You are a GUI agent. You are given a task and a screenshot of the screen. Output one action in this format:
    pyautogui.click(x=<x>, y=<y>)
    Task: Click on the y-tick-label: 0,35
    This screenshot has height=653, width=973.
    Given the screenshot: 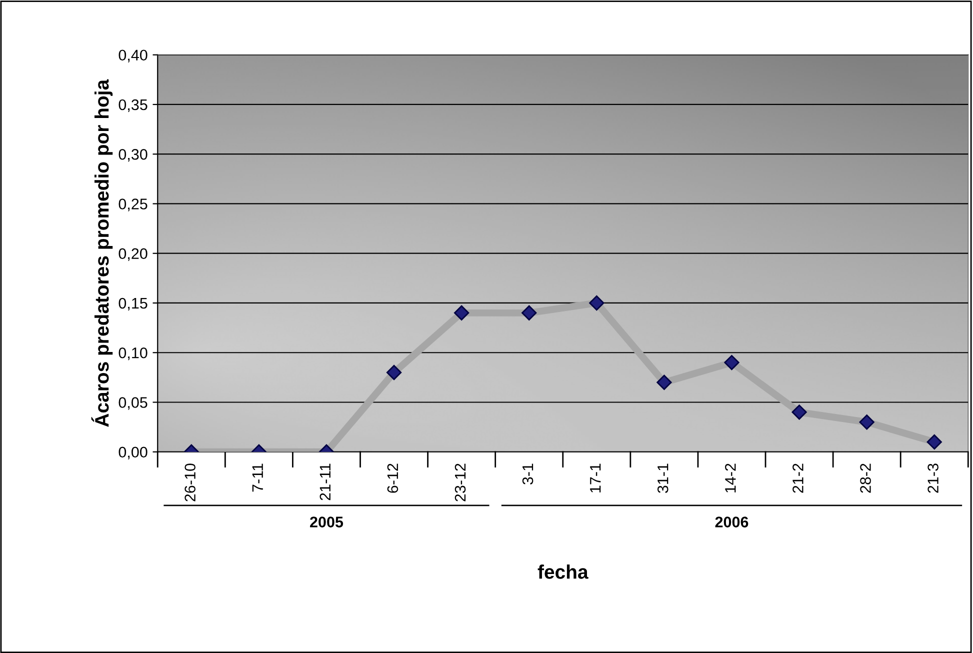 What is the action you would take?
    pyautogui.click(x=133, y=105)
    